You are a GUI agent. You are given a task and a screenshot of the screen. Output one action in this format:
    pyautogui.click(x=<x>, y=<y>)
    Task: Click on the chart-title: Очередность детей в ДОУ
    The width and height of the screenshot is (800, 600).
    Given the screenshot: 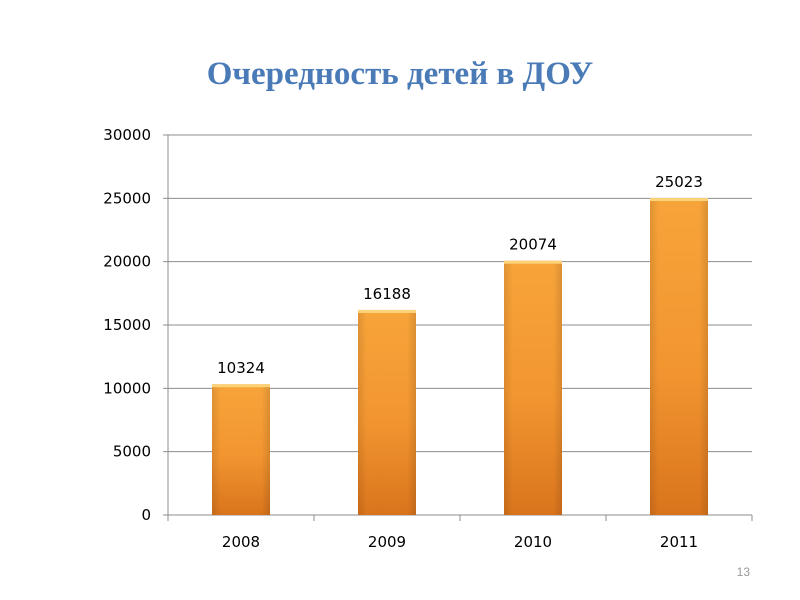 What is the action you would take?
    pyautogui.click(x=400, y=74)
    